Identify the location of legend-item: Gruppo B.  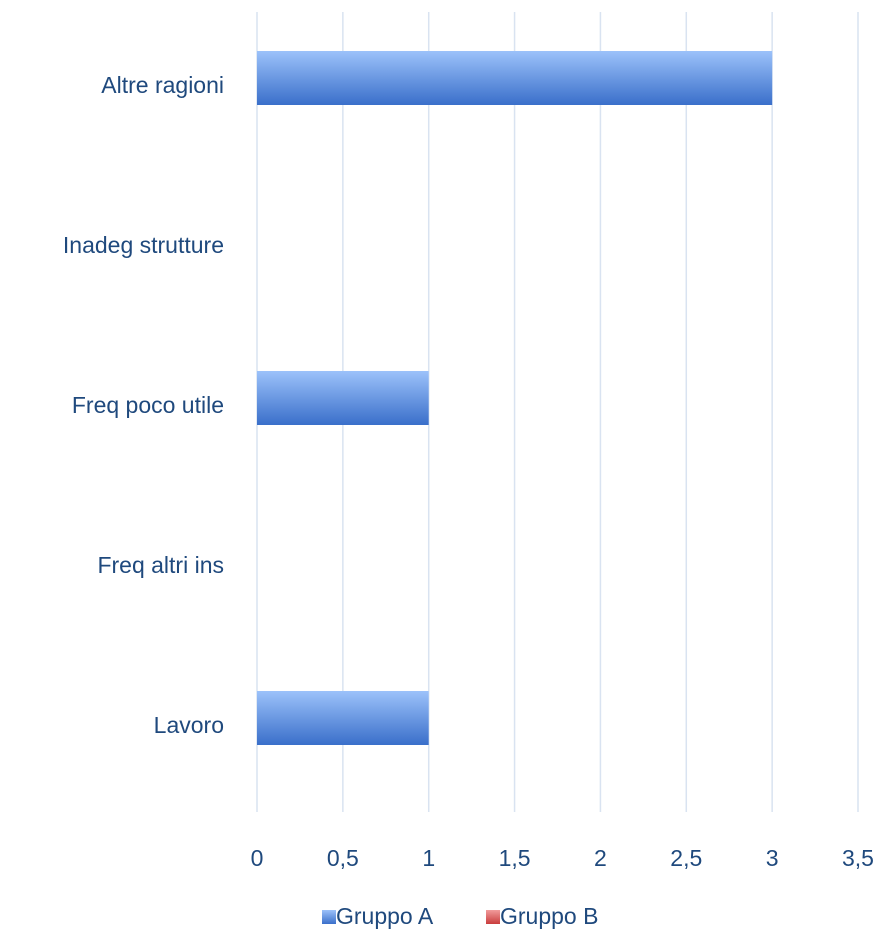
(542, 916).